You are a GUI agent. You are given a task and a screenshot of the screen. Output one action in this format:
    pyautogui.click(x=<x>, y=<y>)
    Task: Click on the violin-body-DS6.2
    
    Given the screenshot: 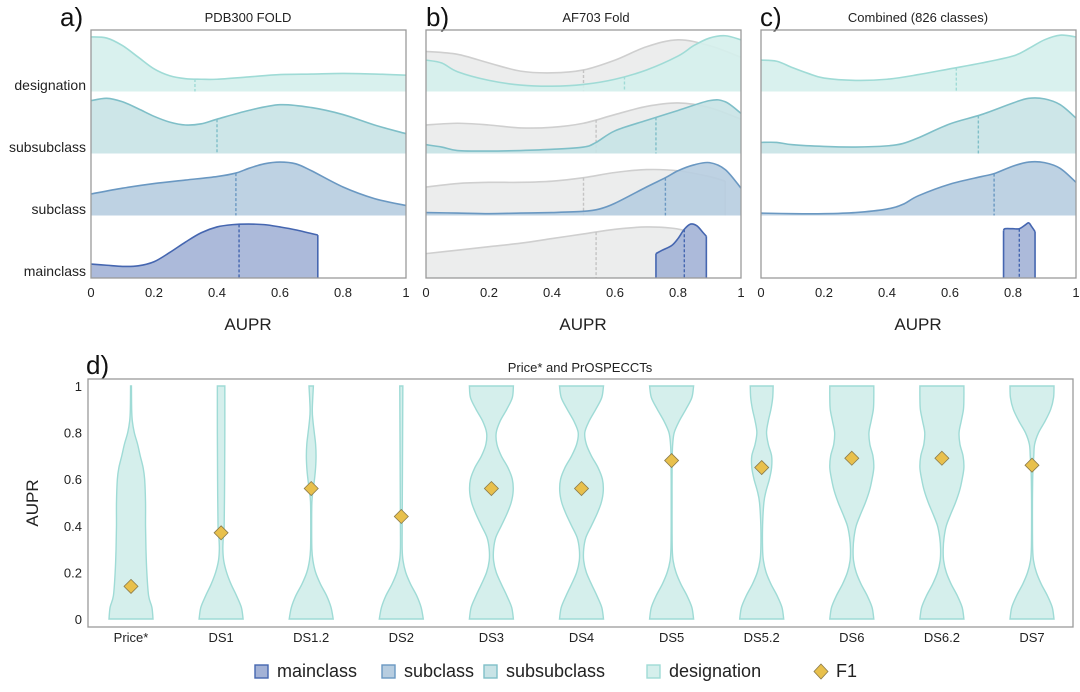 What is the action you would take?
    pyautogui.click(x=942, y=502)
    